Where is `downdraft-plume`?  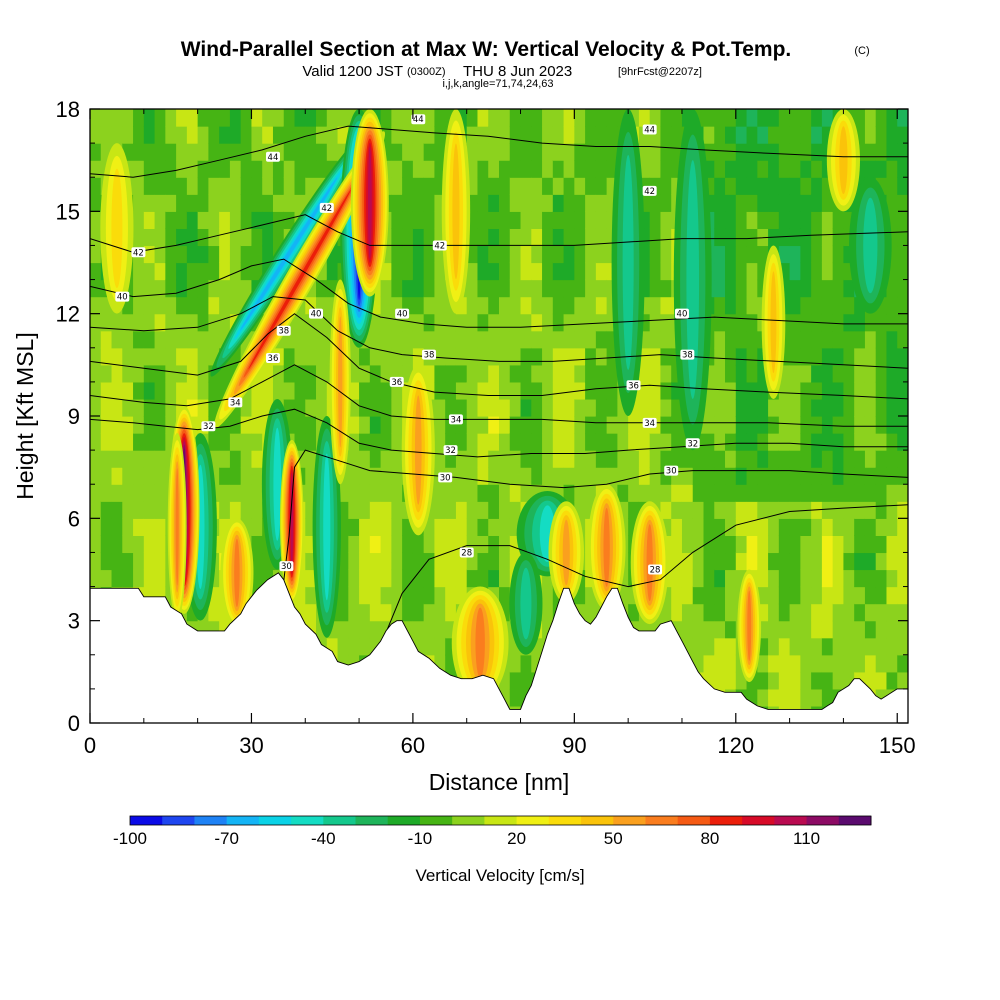
downdraft-plume is located at coordinates (628, 262).